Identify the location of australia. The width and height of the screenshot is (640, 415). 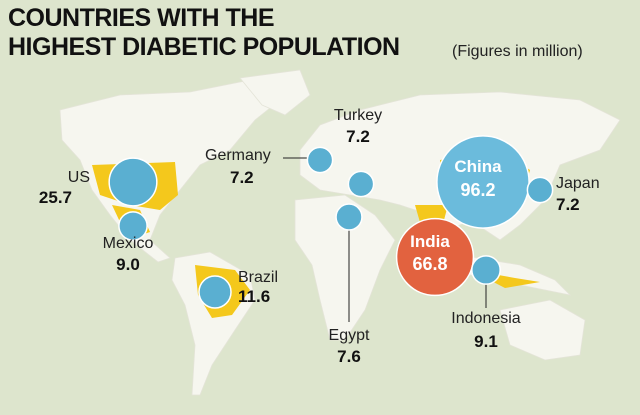
(542, 330).